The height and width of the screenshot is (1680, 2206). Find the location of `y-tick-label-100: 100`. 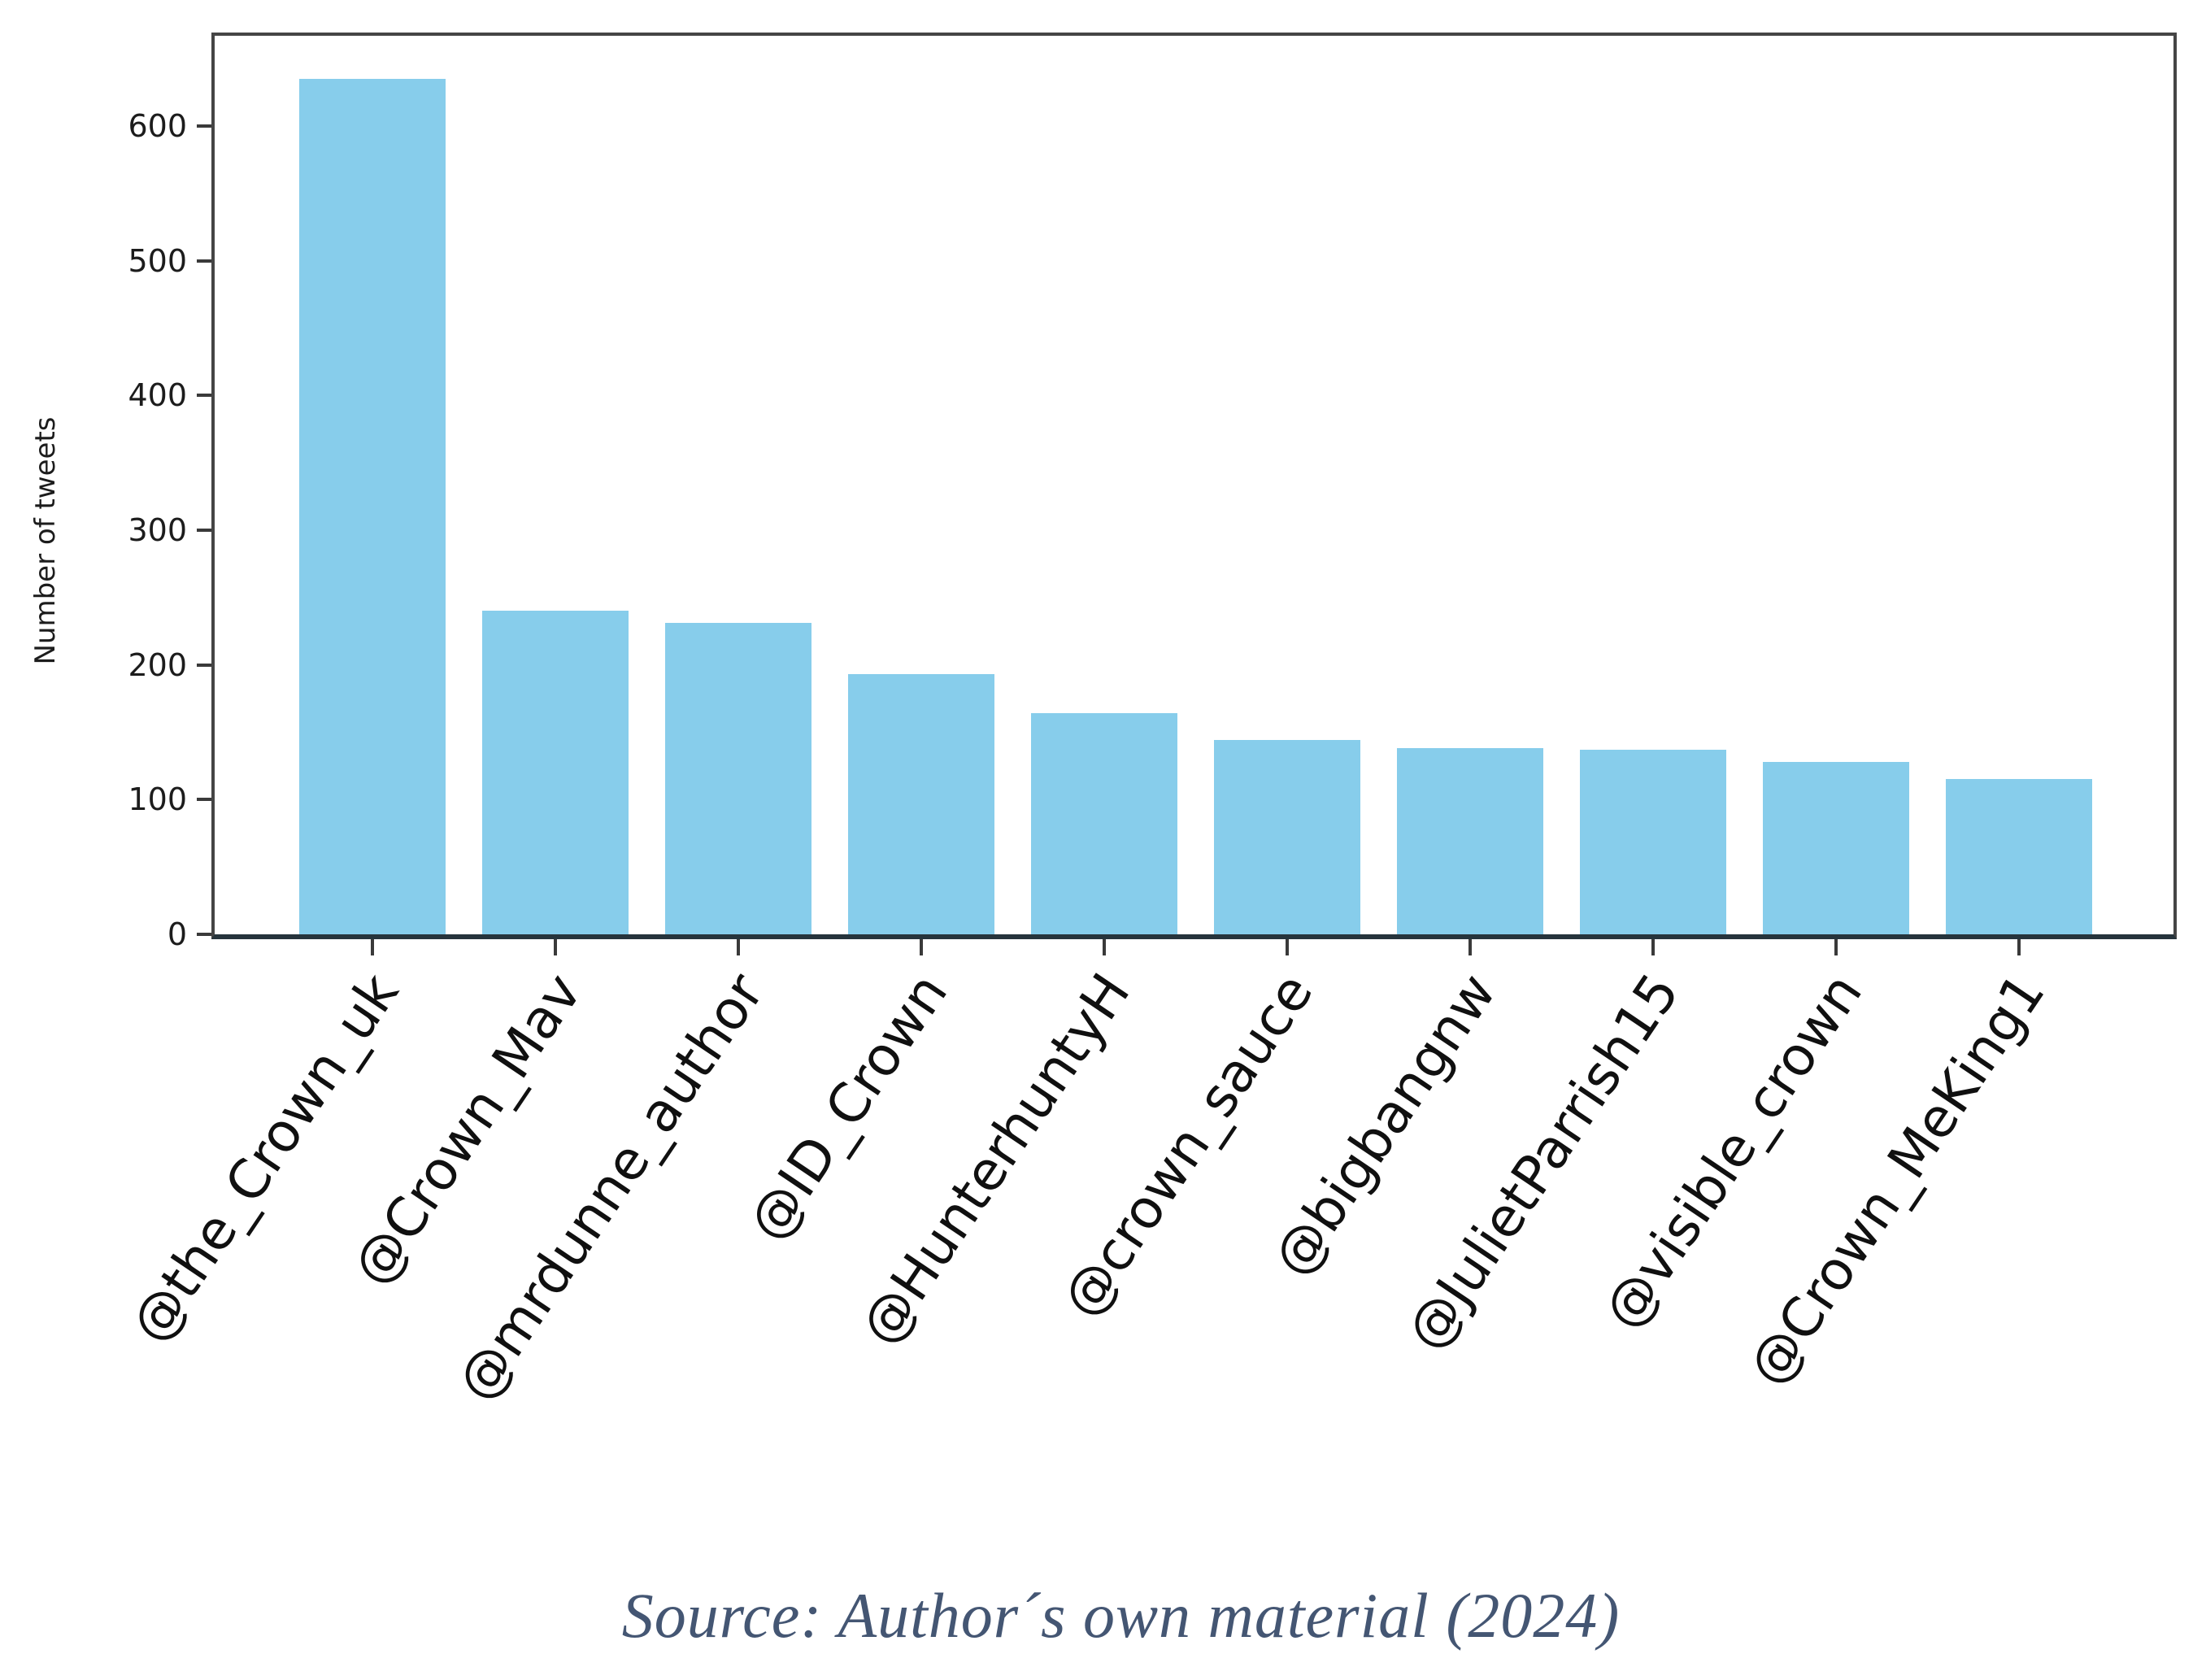

y-tick-label-100: 100 is located at coordinates (157, 799).